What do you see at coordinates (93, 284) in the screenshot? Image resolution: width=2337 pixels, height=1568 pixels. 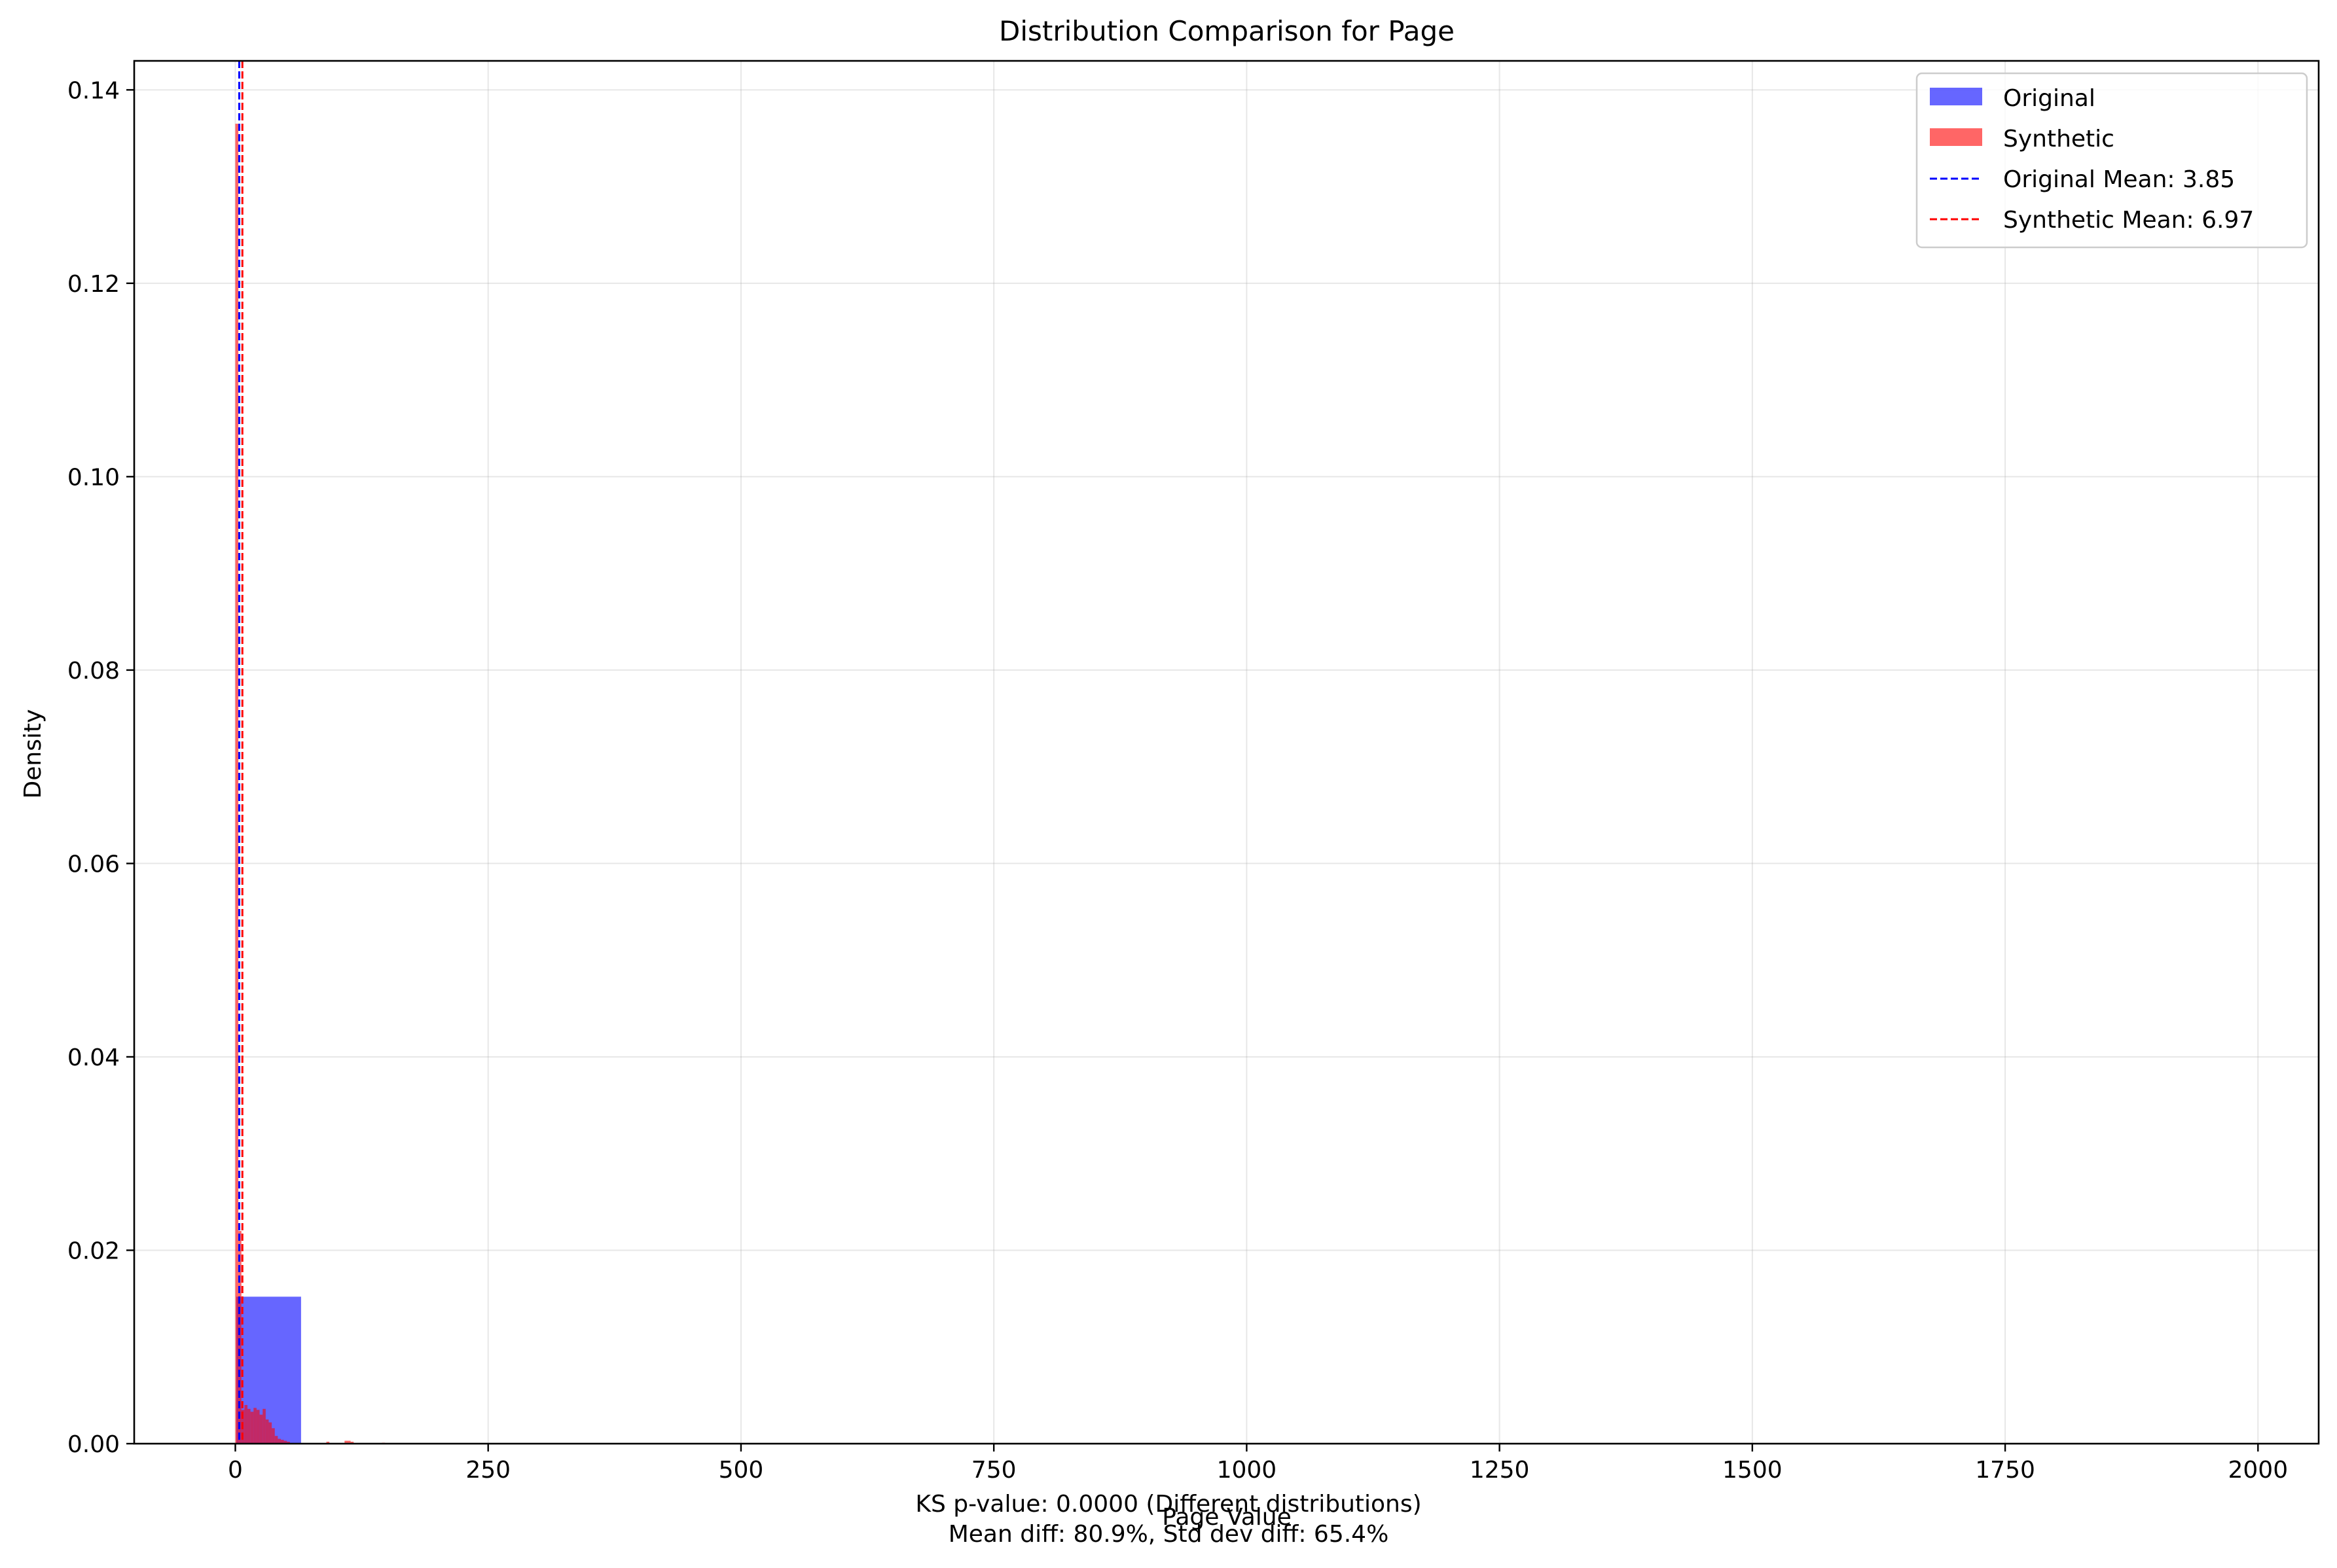 I see `y-tick-label: 0.12` at bounding box center [93, 284].